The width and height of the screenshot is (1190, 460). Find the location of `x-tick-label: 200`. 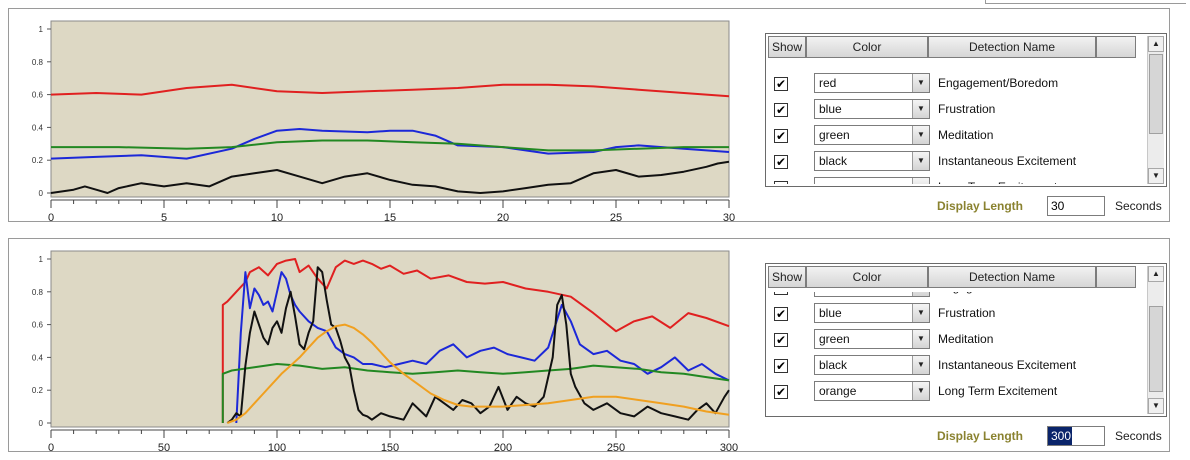

x-tick-label: 200 is located at coordinates (503, 447).